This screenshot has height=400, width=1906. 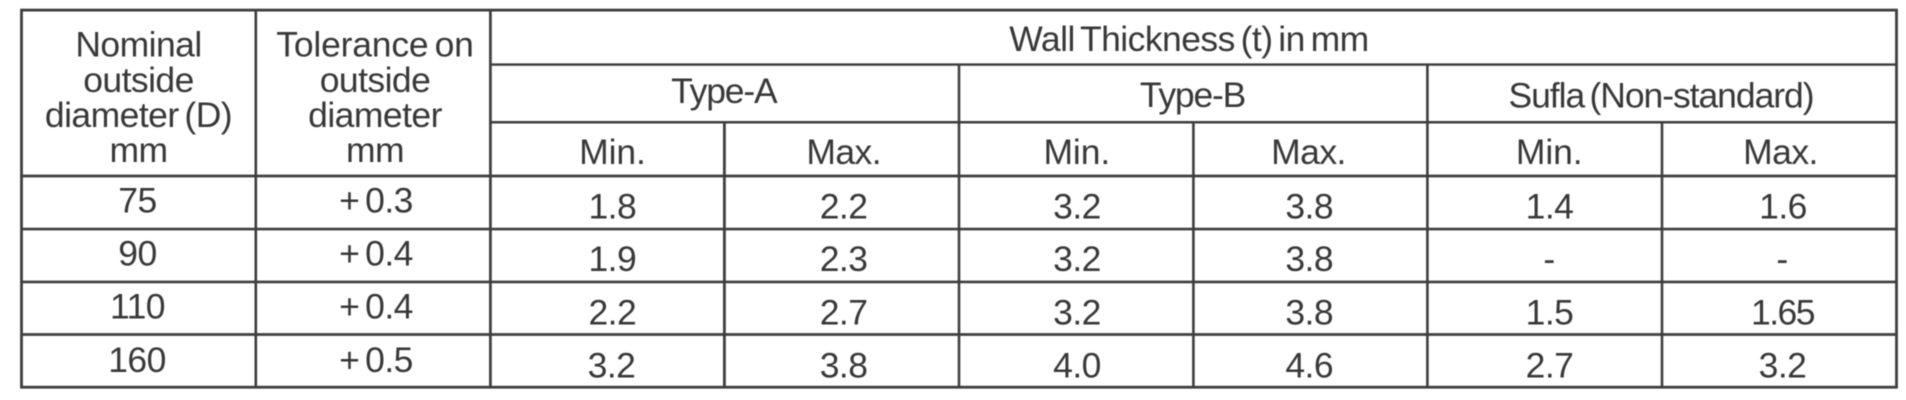 I want to click on svg-text: diameter, so click(x=375, y=115).